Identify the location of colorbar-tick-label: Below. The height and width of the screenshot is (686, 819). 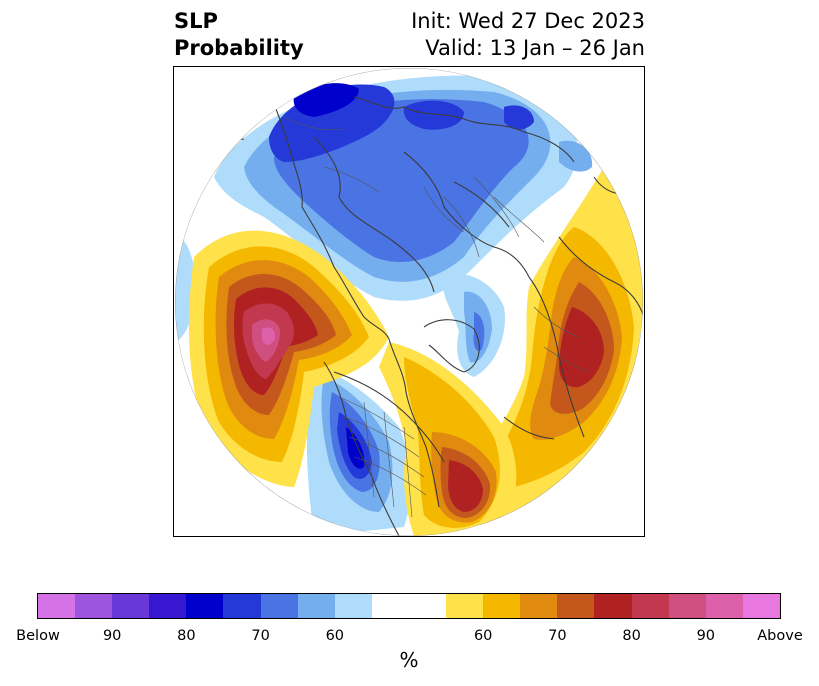
(38, 636).